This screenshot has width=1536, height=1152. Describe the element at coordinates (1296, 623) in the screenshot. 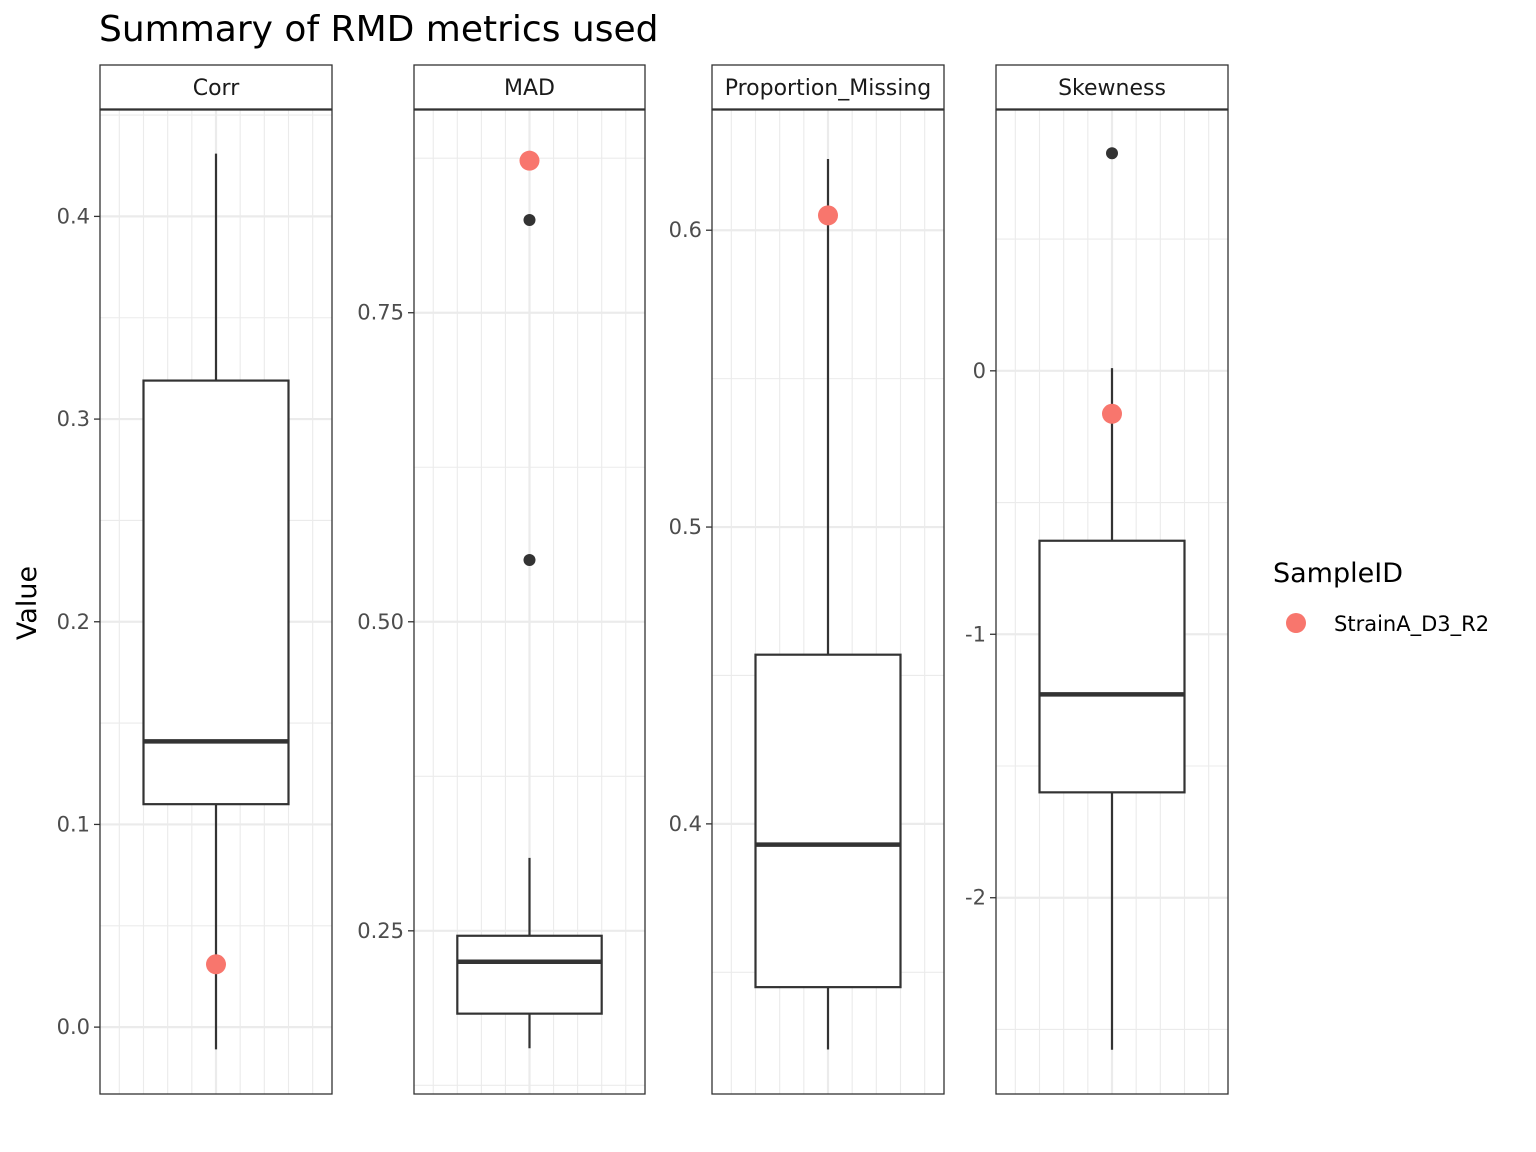

I see `legend-key-point` at that location.